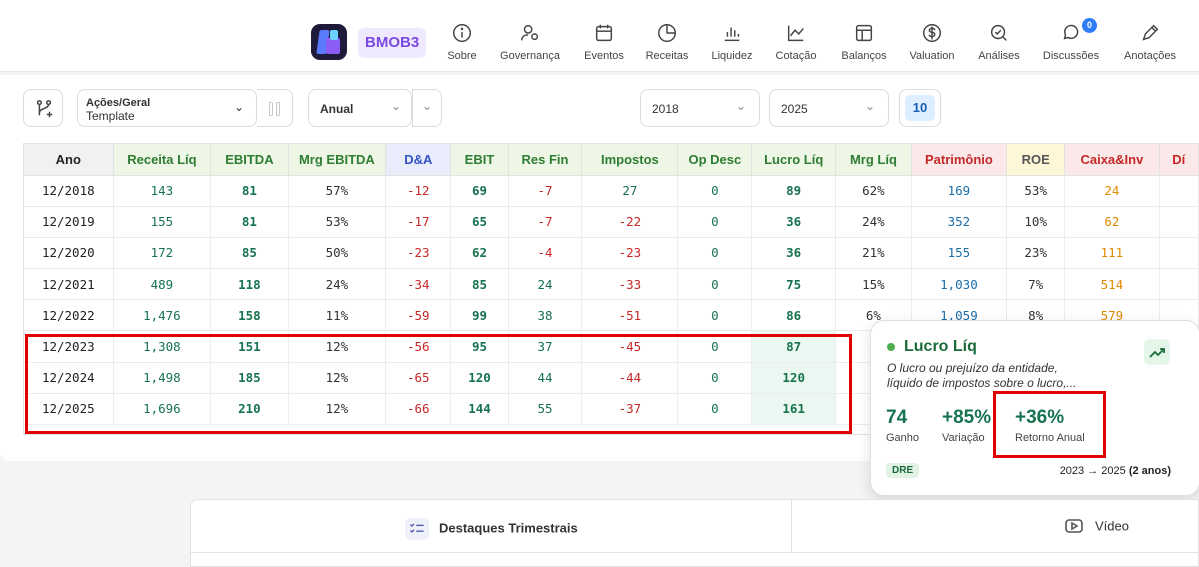 This screenshot has height=567, width=1199. I want to click on nav-receitas: Receitas, so click(667, 44).